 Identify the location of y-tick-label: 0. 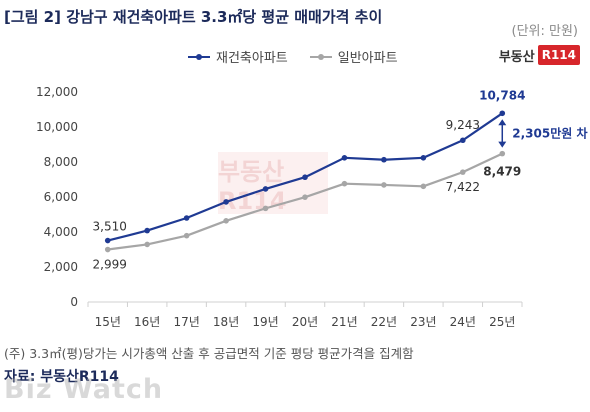
(74, 302).